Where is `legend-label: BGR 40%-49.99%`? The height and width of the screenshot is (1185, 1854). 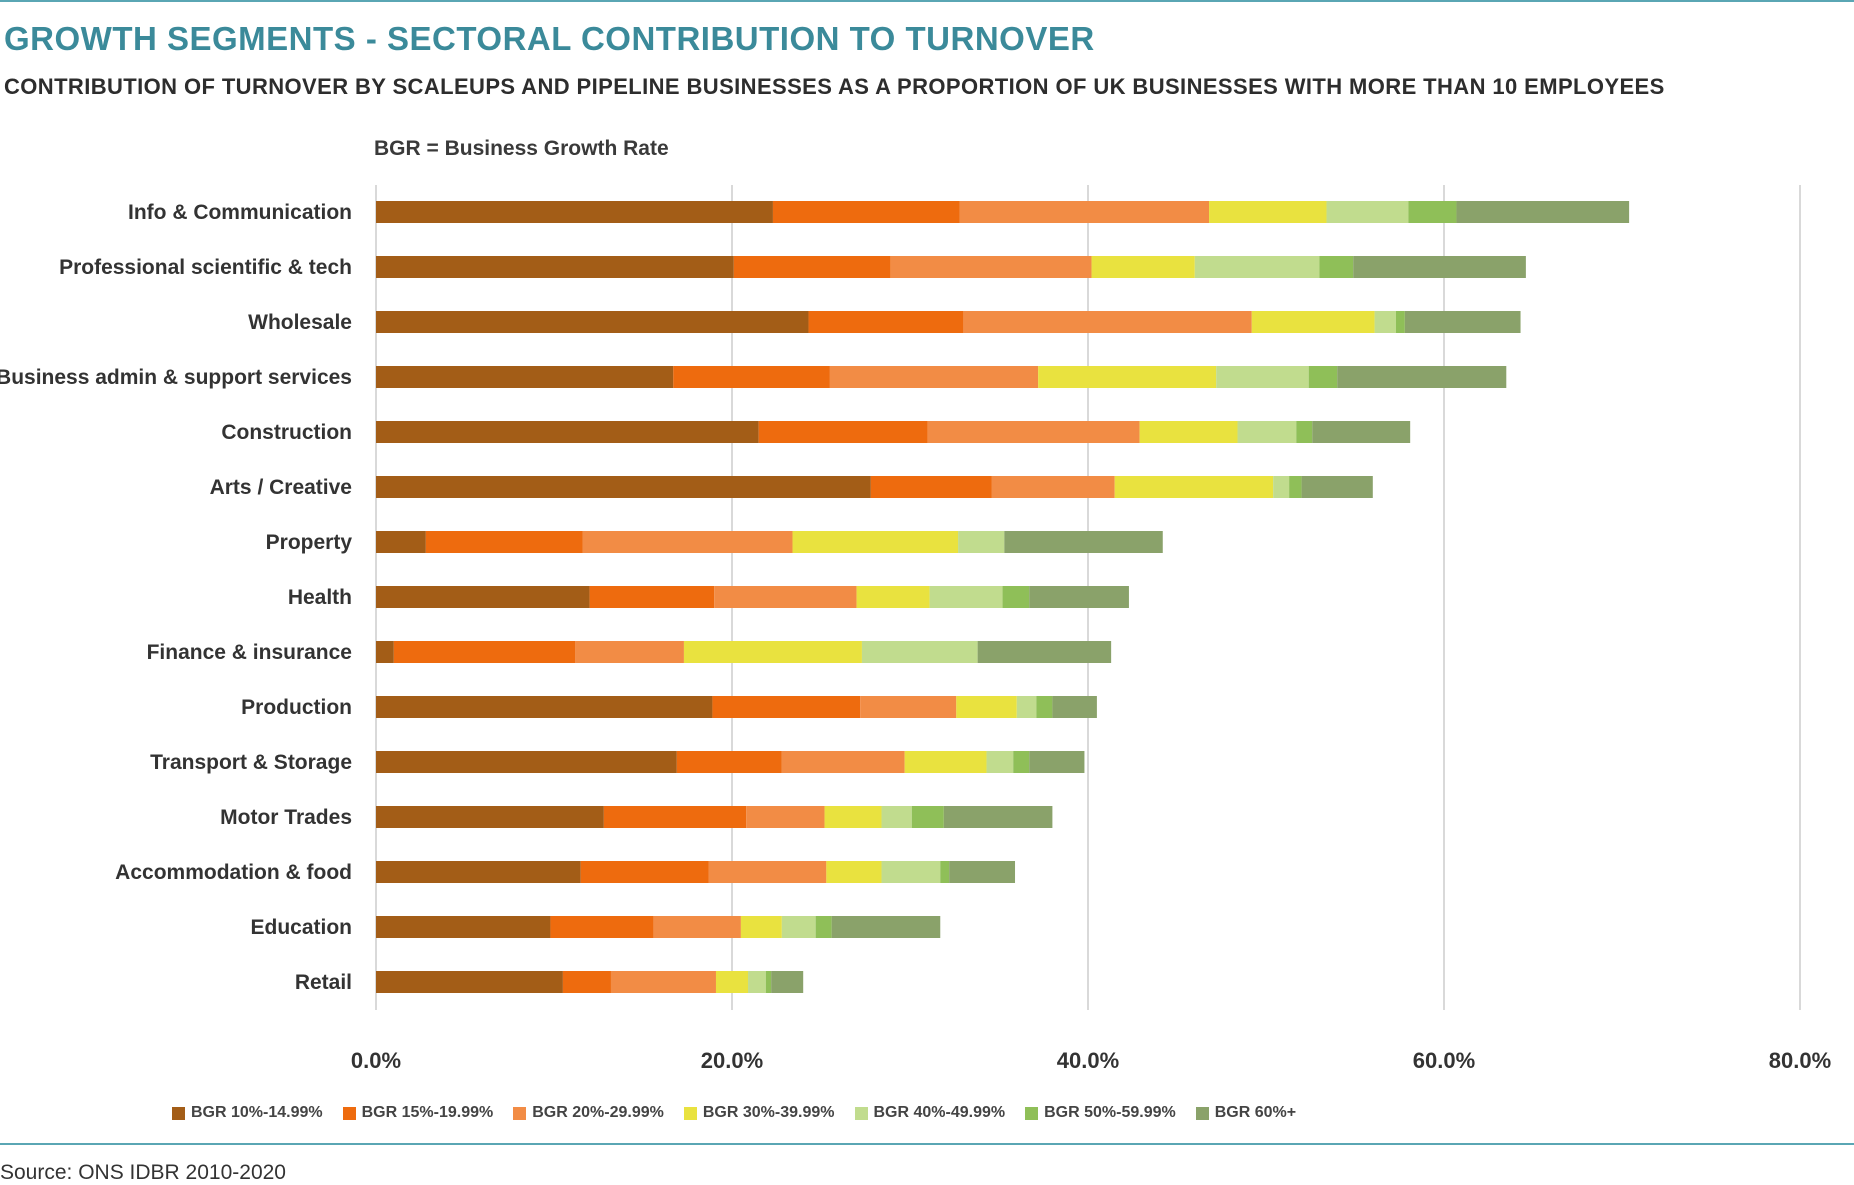 legend-label: BGR 40%-49.99% is located at coordinates (939, 1112).